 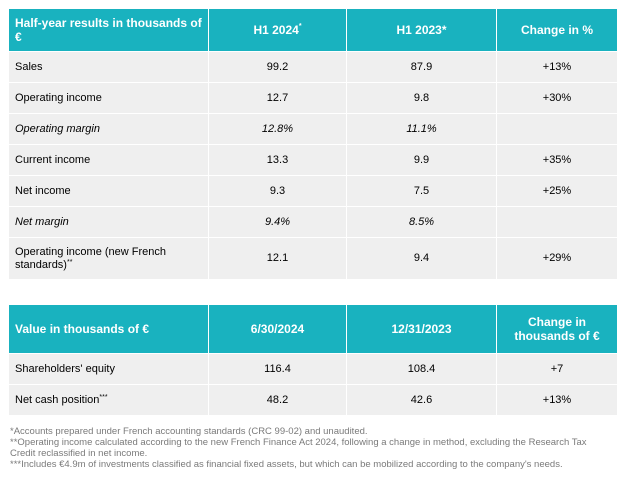 I want to click on row-label: Net cash position***, so click(x=108, y=400).